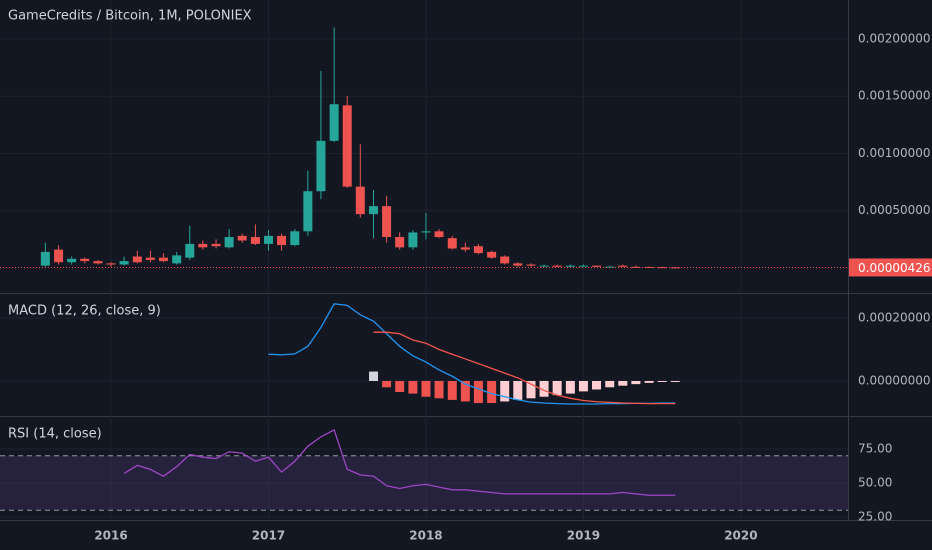 Image resolution: width=932 pixels, height=550 pixels. I want to click on y-tick-label: 0.00200000, so click(894, 38).